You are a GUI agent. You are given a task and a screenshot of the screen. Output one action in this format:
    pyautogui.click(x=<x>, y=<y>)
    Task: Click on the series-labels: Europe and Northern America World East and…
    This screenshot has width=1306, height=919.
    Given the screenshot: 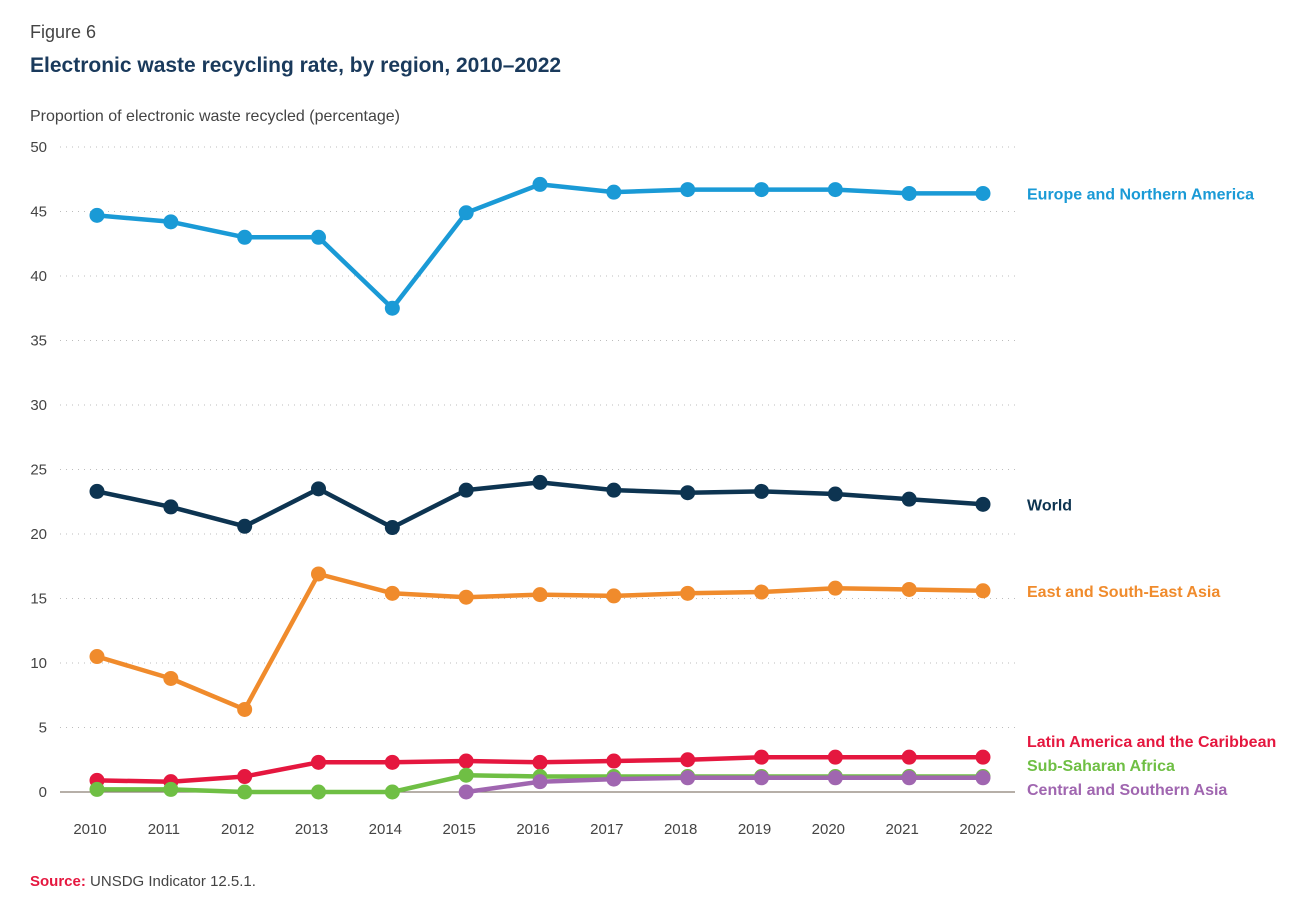 What is the action you would take?
    pyautogui.click(x=1151, y=492)
    